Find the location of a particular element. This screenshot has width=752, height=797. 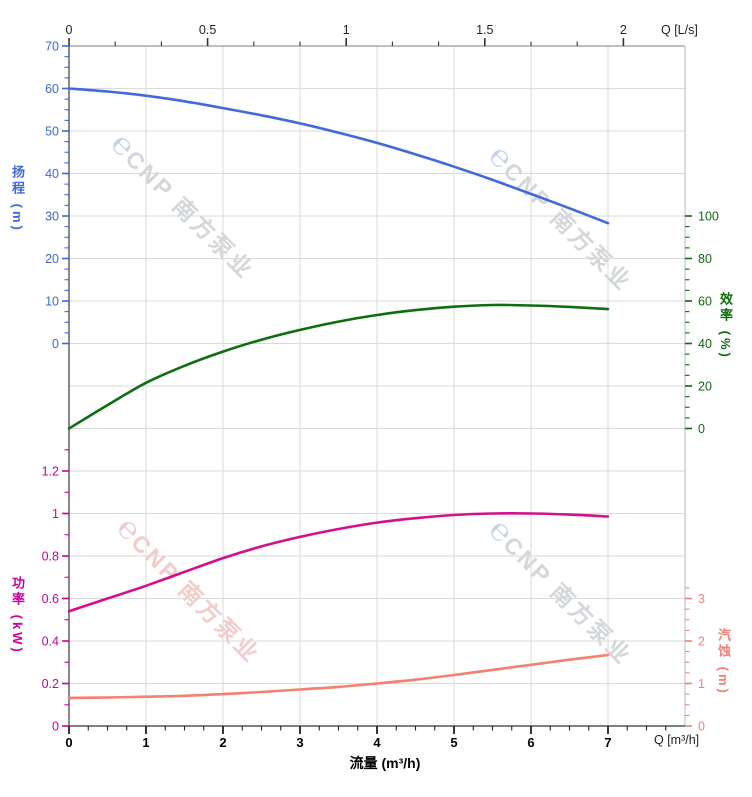

head-axis-tick-label: 20 is located at coordinates (52, 259).